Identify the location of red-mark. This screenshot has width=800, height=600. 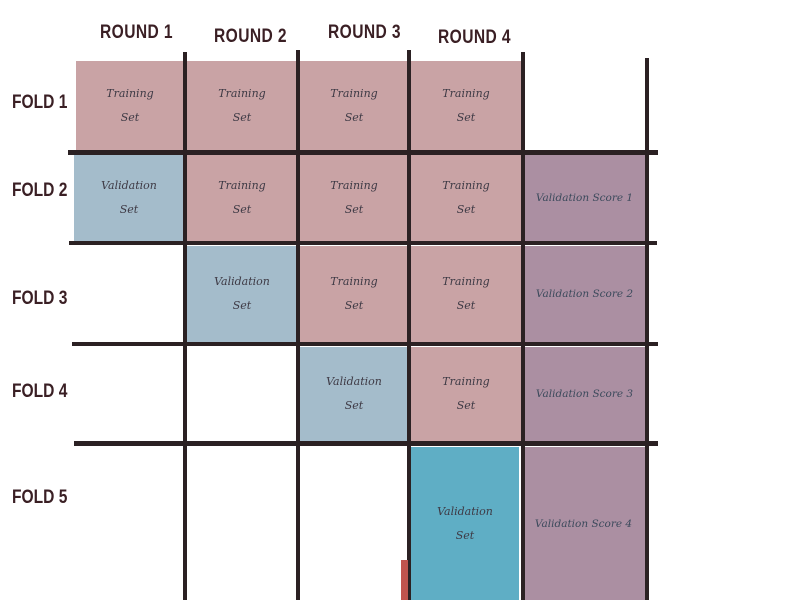
(404, 580).